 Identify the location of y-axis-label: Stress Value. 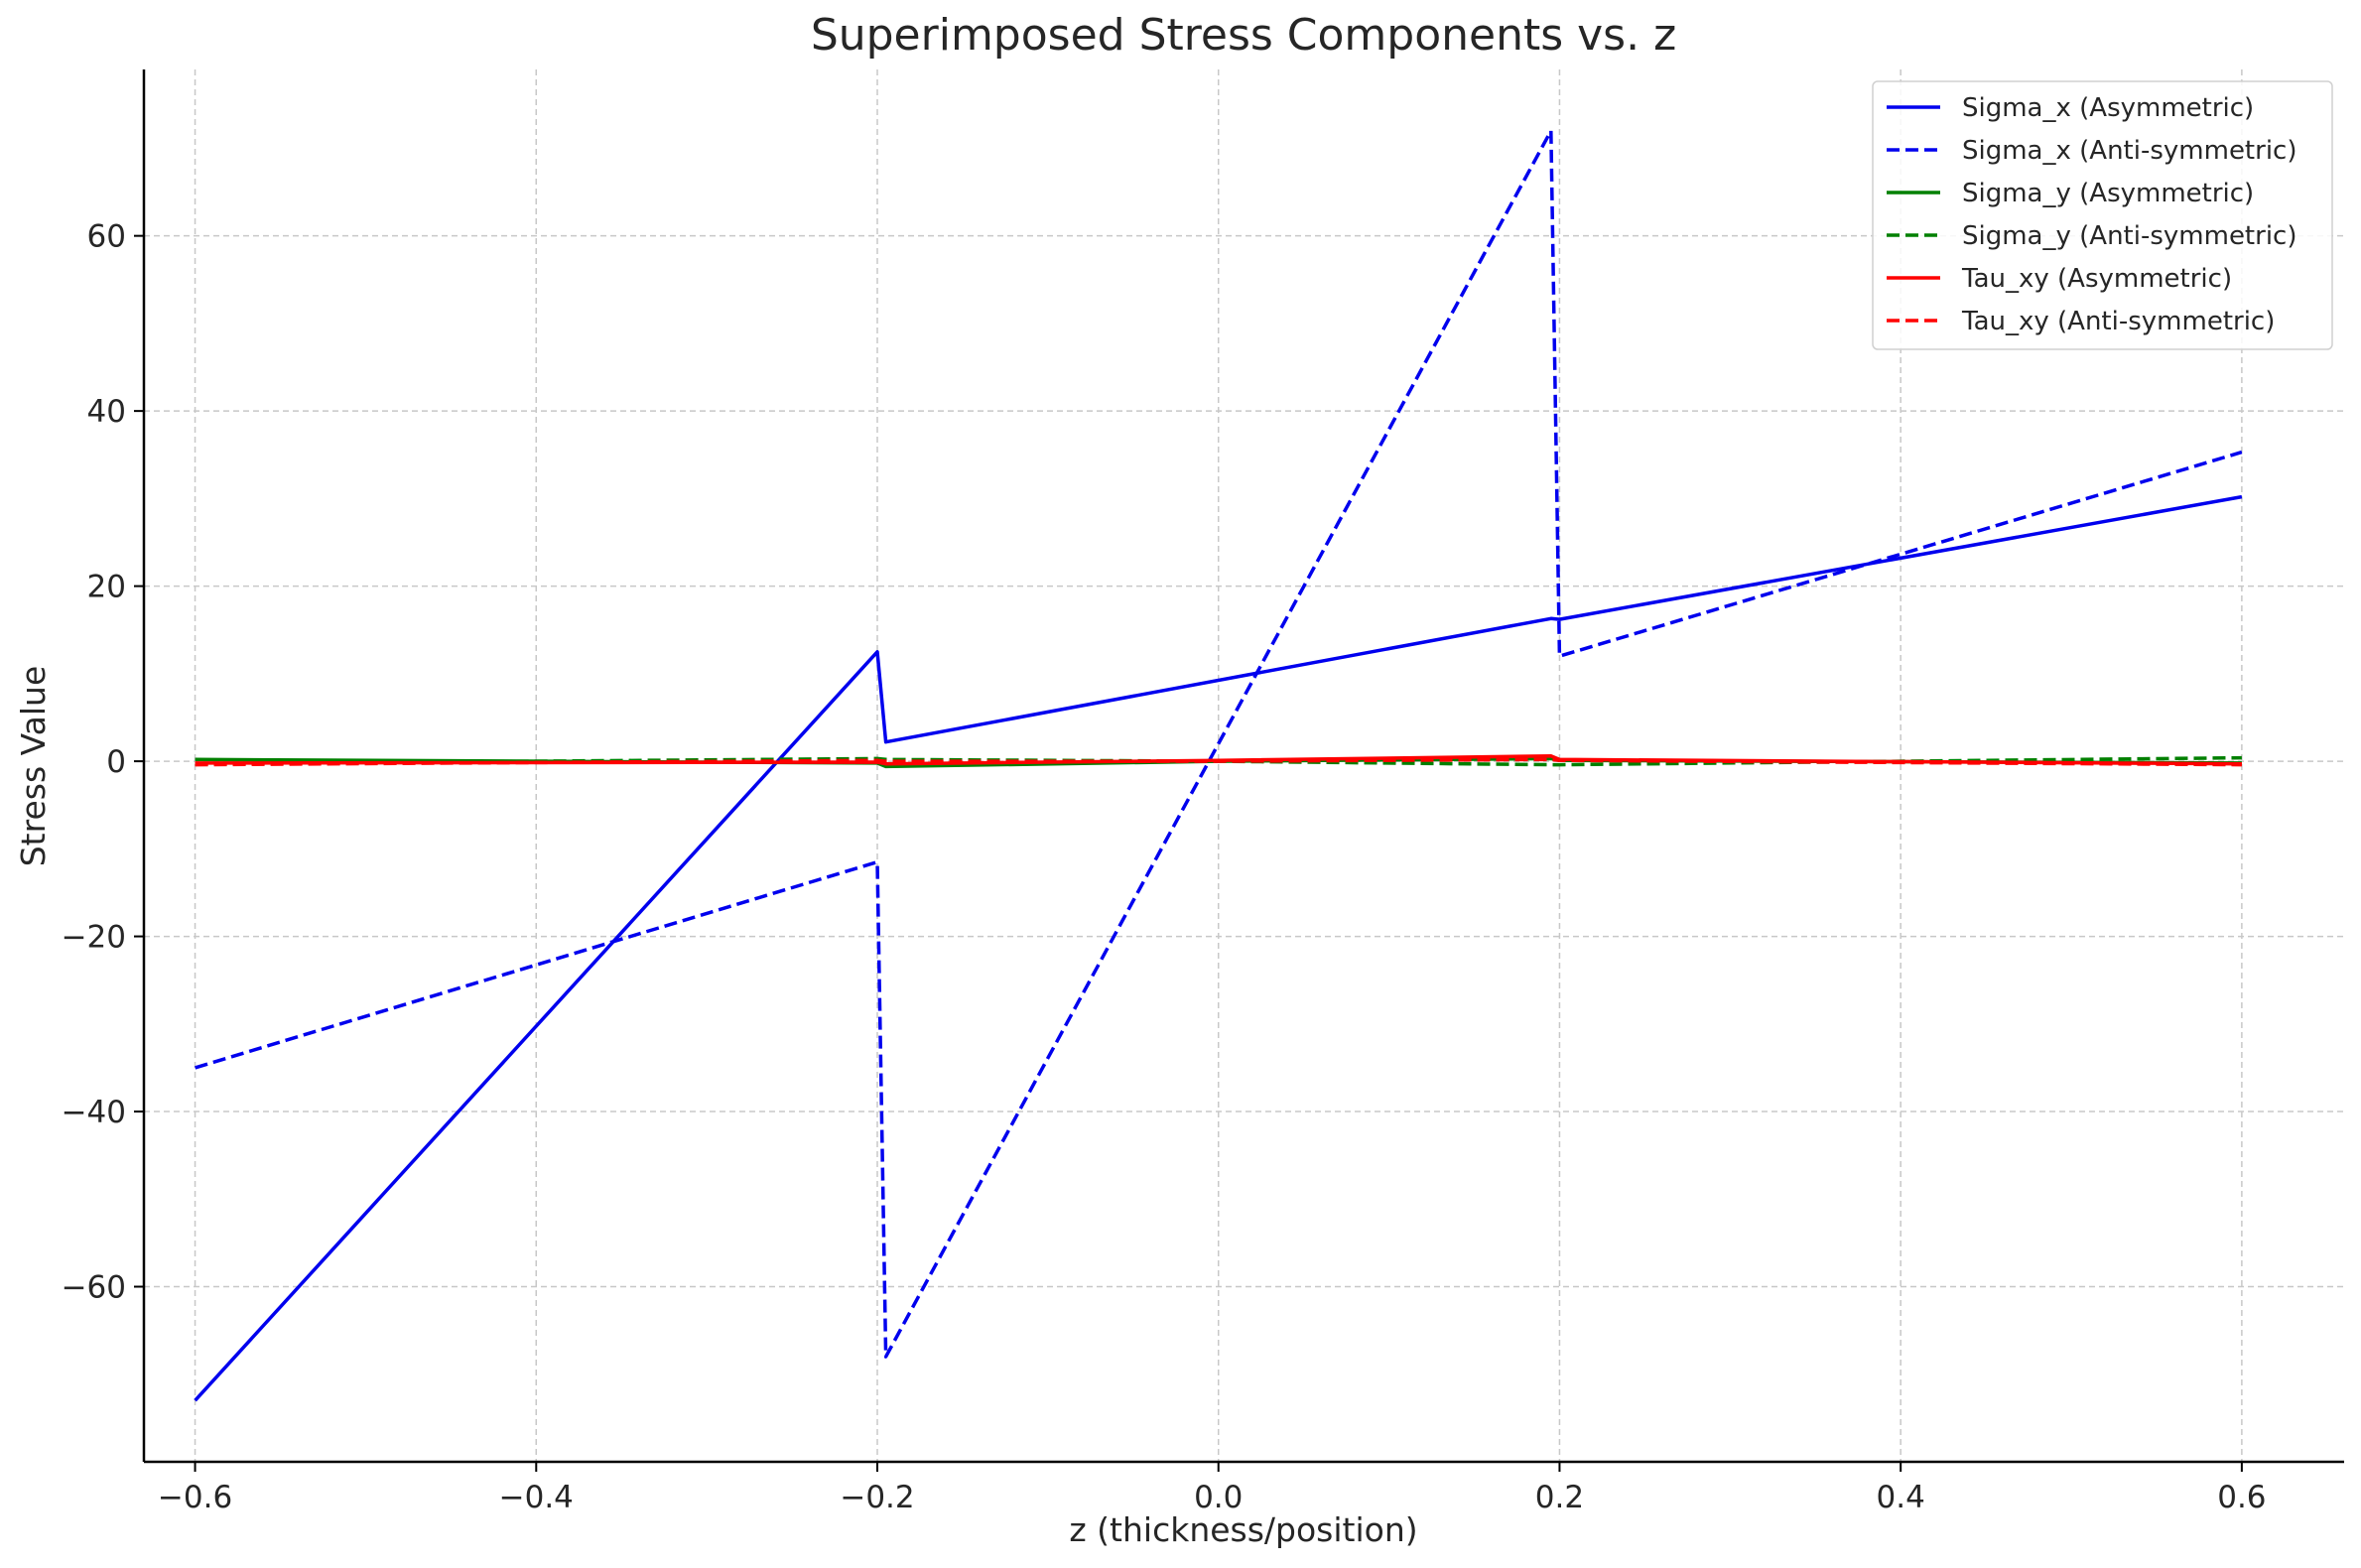
(33, 766).